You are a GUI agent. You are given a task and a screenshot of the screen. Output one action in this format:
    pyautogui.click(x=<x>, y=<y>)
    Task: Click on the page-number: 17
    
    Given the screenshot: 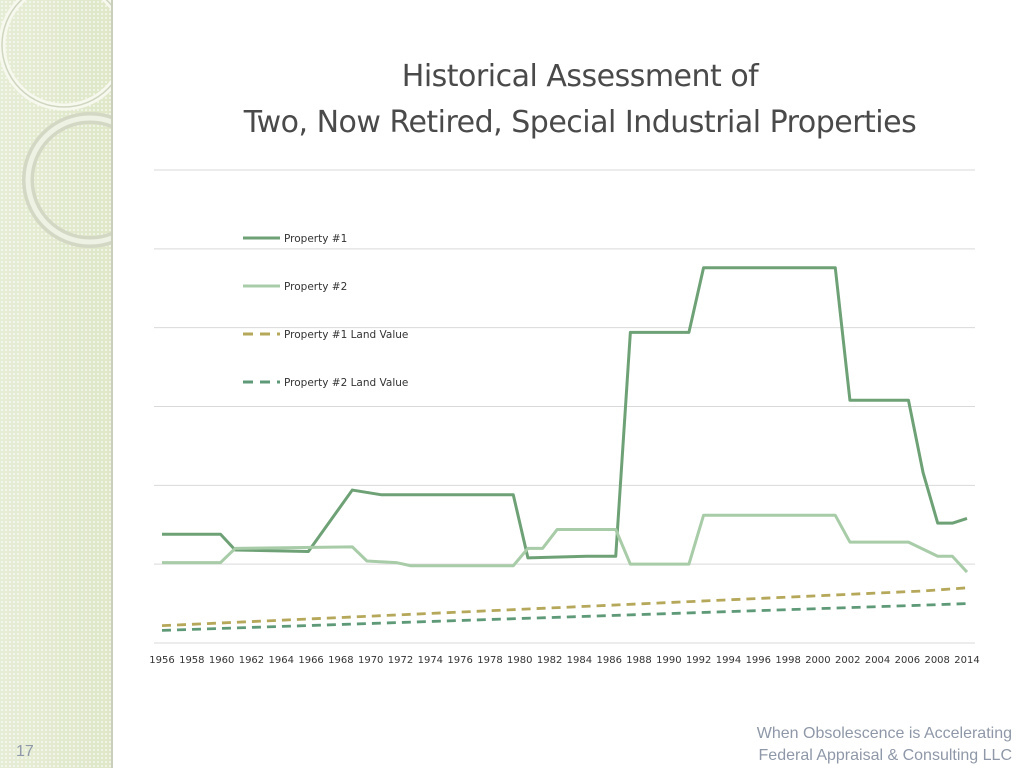 What is the action you would take?
    pyautogui.click(x=25, y=751)
    